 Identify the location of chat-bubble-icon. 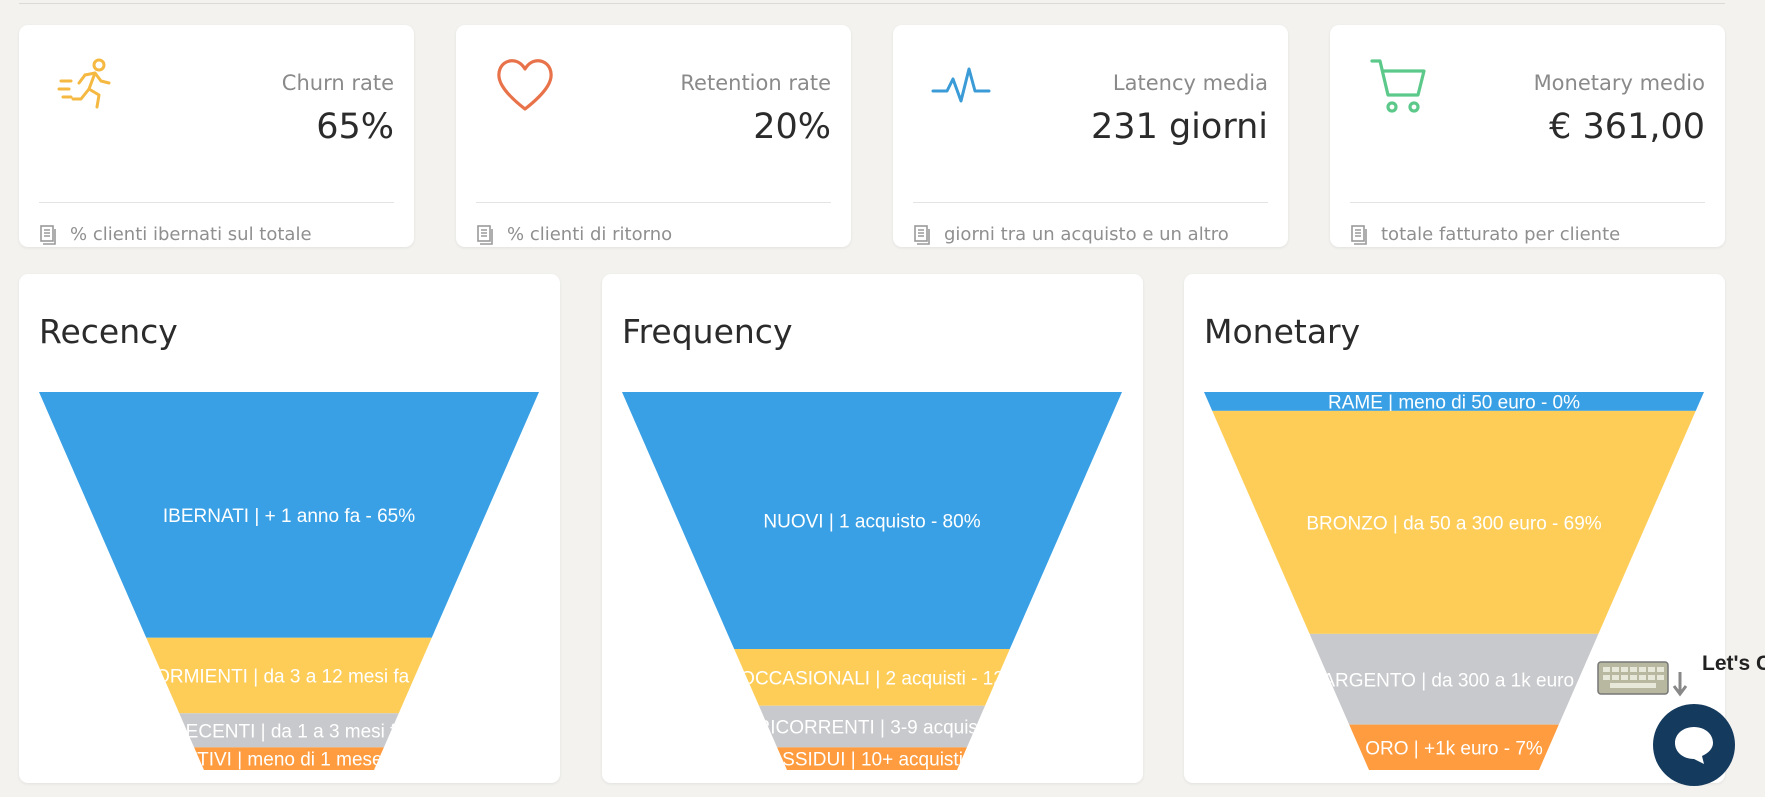
(1694, 745).